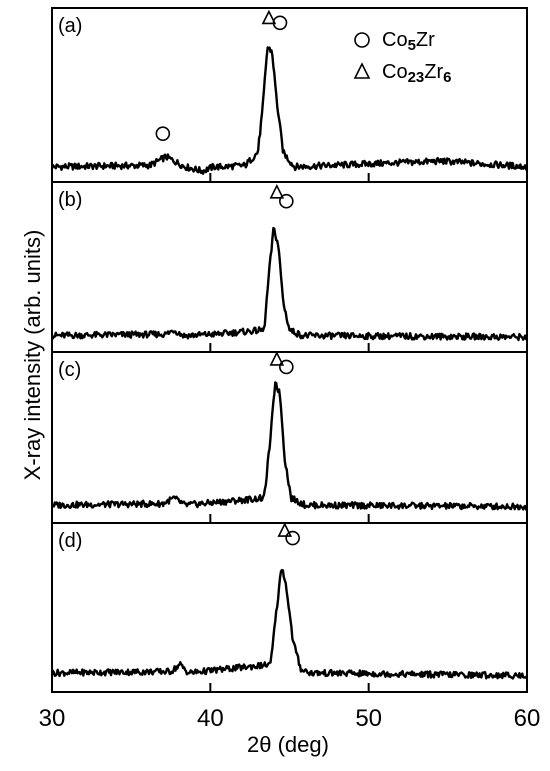 Image resolution: width=550 pixels, height=771 pixels. What do you see at coordinates (362, 40) in the screenshot?
I see `legend-circle-marker` at bounding box center [362, 40].